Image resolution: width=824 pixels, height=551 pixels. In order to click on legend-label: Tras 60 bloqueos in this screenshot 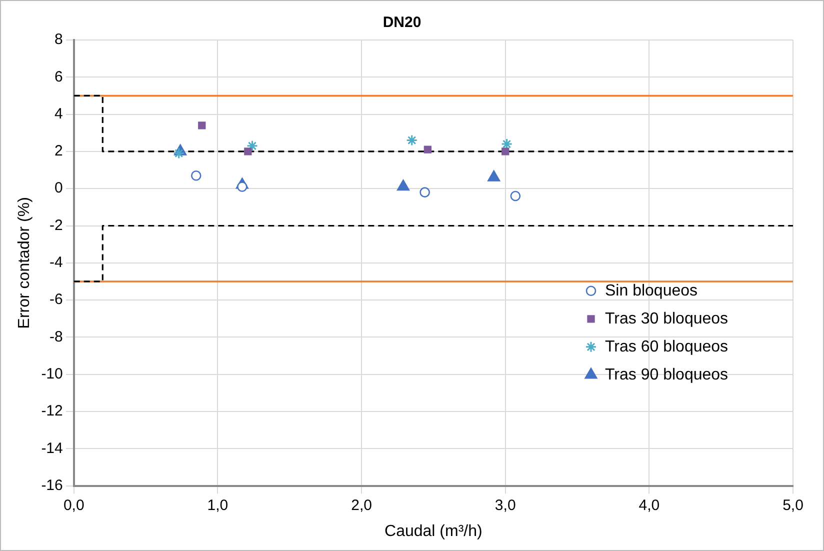, I will do `click(666, 347)`.